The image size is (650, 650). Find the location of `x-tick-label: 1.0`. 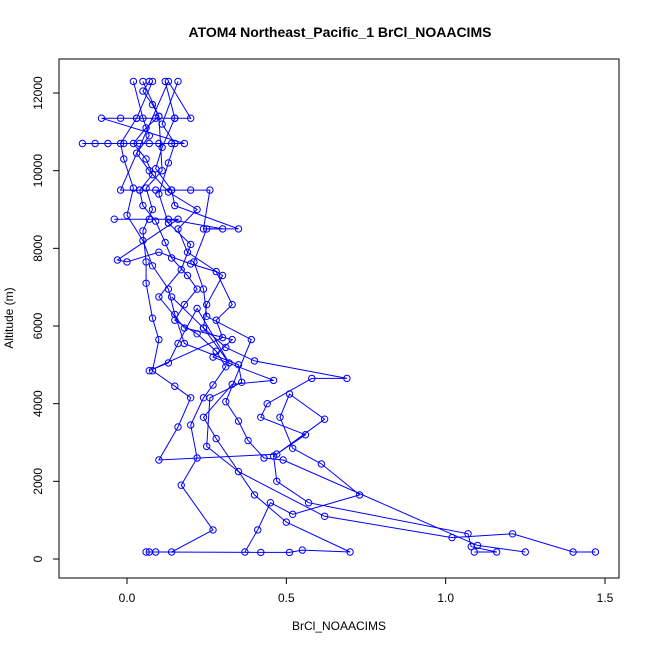

x-tick-label: 1.0 is located at coordinates (445, 598).